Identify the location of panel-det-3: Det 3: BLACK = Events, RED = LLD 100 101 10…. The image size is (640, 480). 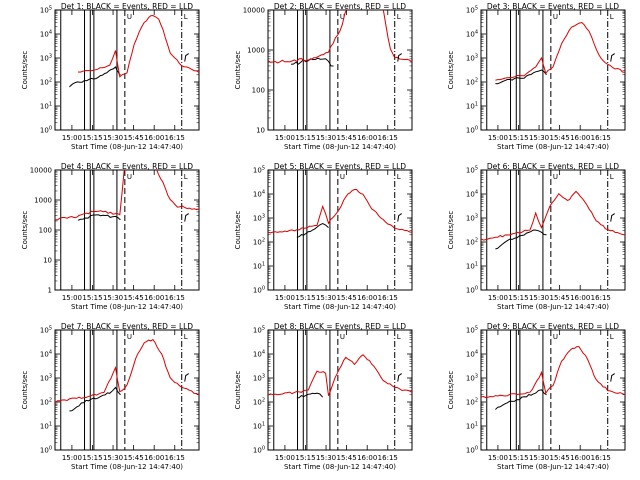
(536, 76).